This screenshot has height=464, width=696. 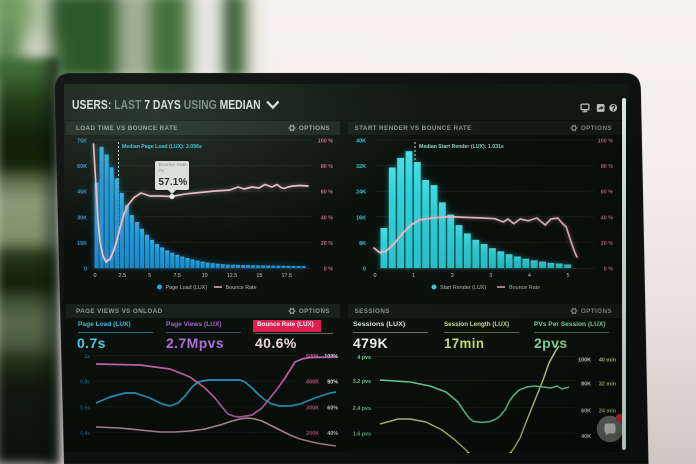 I want to click on svg-text: 4 pvs, so click(x=364, y=358).